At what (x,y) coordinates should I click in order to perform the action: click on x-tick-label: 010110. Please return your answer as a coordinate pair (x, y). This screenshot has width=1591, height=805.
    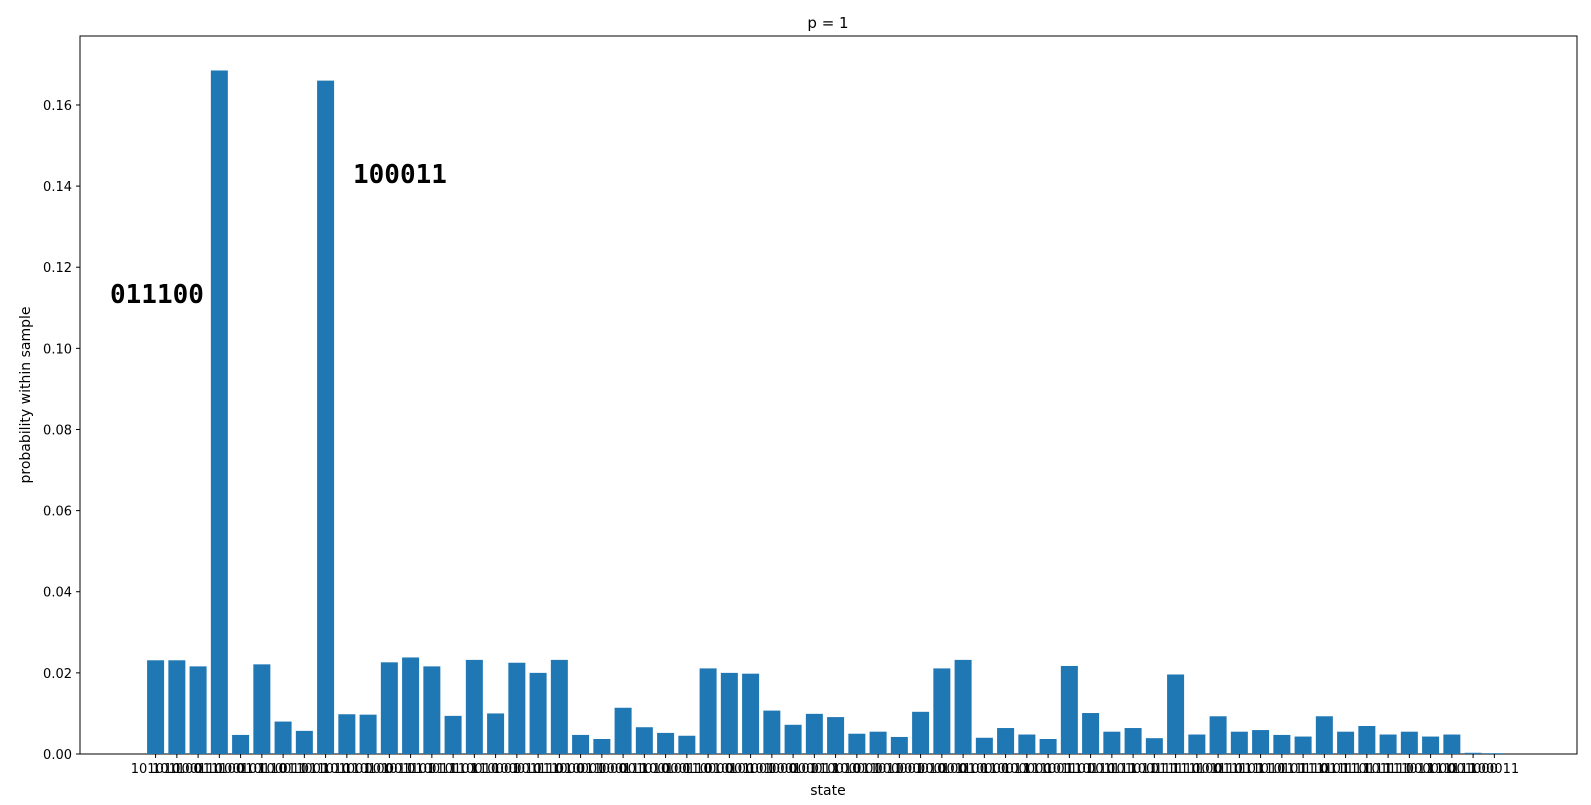
    Looking at the image, I should click on (262, 769).